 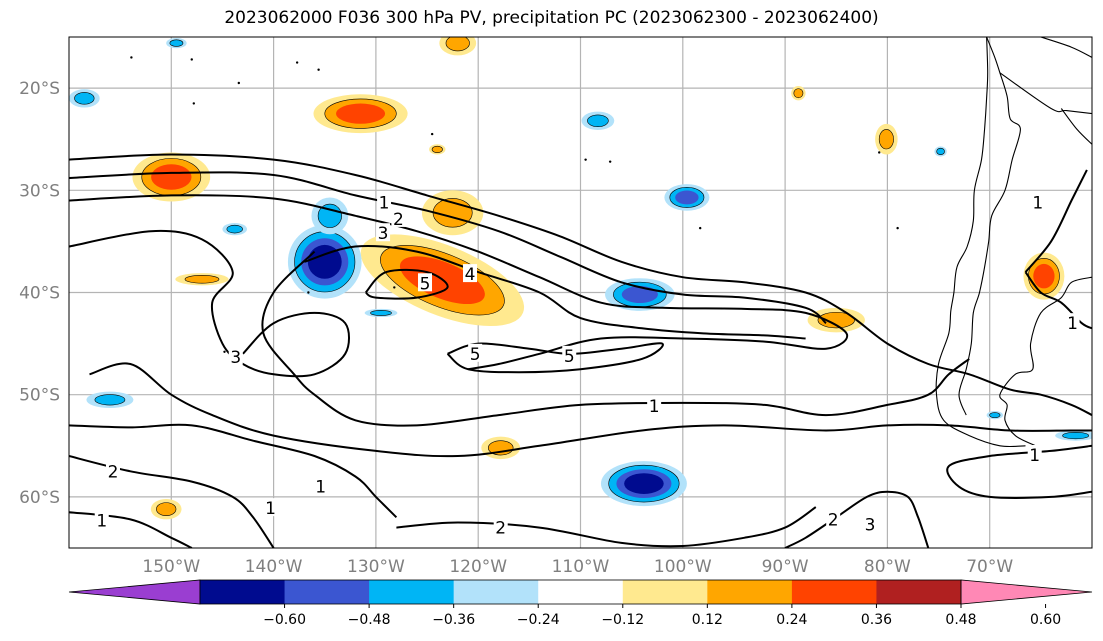 I want to click on lon-tick-label: 80°W, so click(x=887, y=567).